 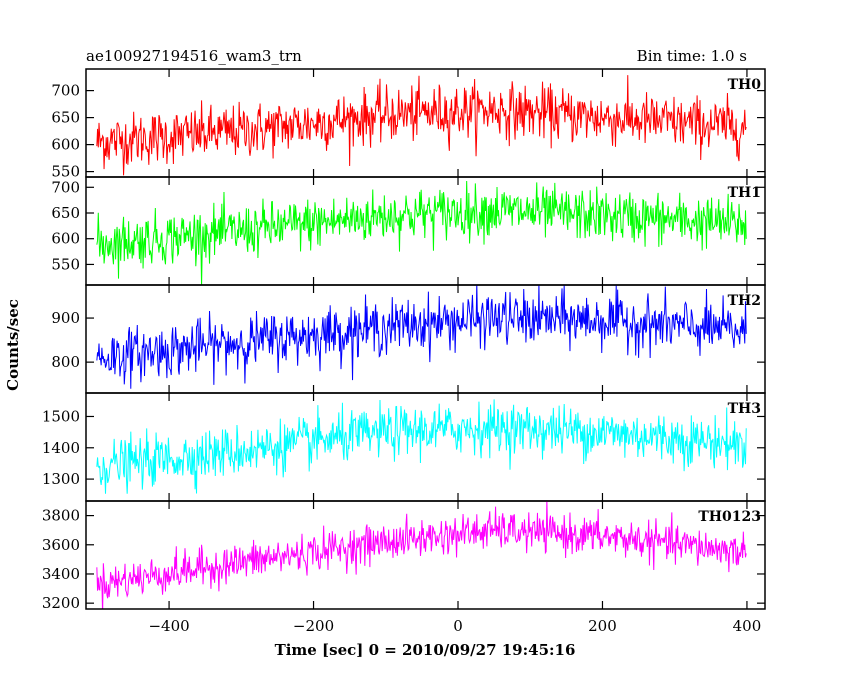 I want to click on y-tick-label: 1300, so click(x=61, y=479).